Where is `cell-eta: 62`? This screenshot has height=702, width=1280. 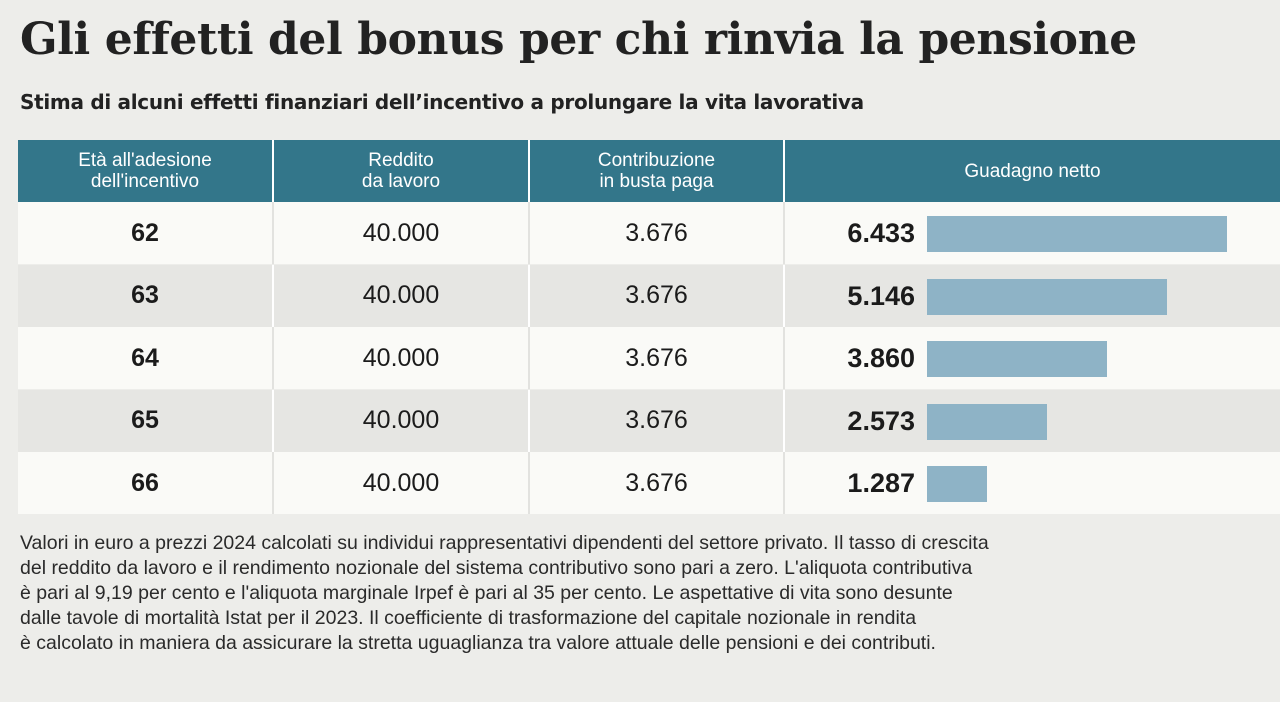 cell-eta: 62 is located at coordinates (146, 233).